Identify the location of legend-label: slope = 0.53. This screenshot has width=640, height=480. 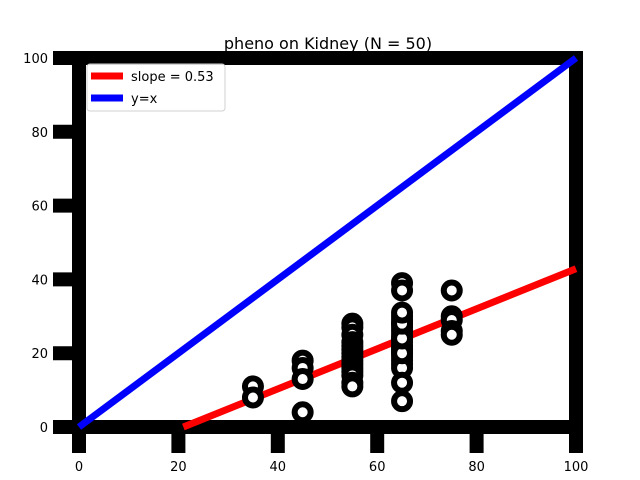
(172, 77).